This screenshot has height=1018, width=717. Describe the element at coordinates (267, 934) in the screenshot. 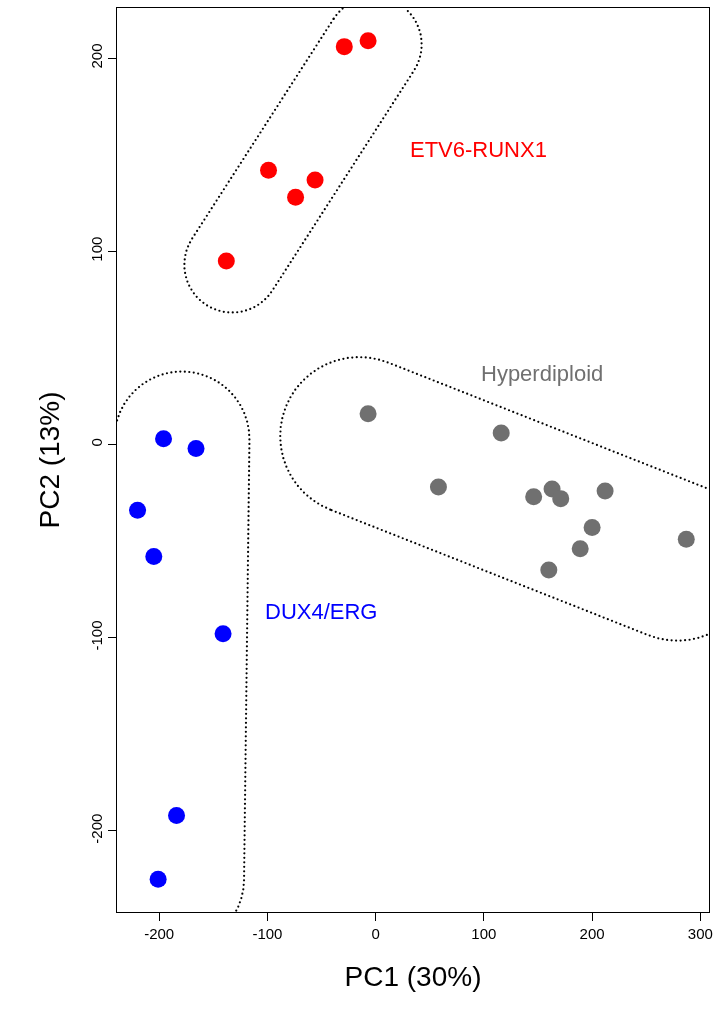

I see `x-tick-label: -100` at that location.